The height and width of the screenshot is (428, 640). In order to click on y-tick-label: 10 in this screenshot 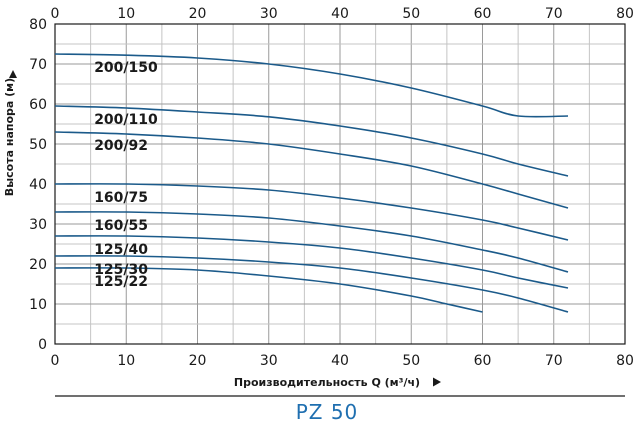, I will do `click(38, 305)`.